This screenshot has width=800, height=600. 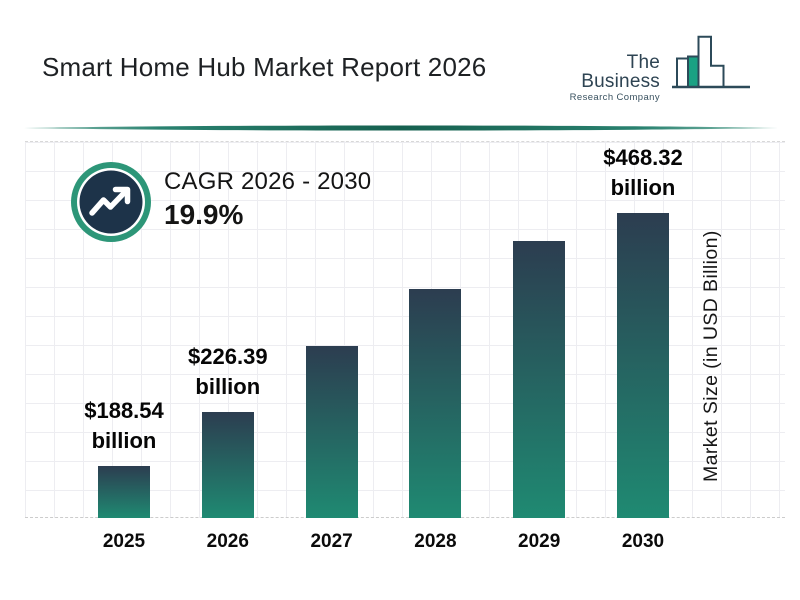 I want to click on x-tick-2026: 2026, so click(x=227, y=541).